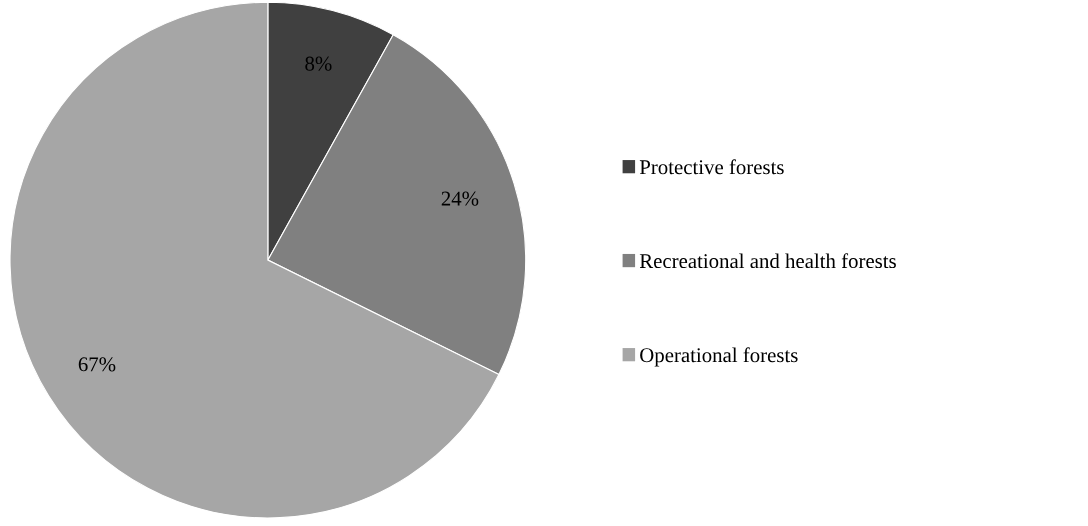  What do you see at coordinates (460, 198) in the screenshot?
I see `data-label: 24%` at bounding box center [460, 198].